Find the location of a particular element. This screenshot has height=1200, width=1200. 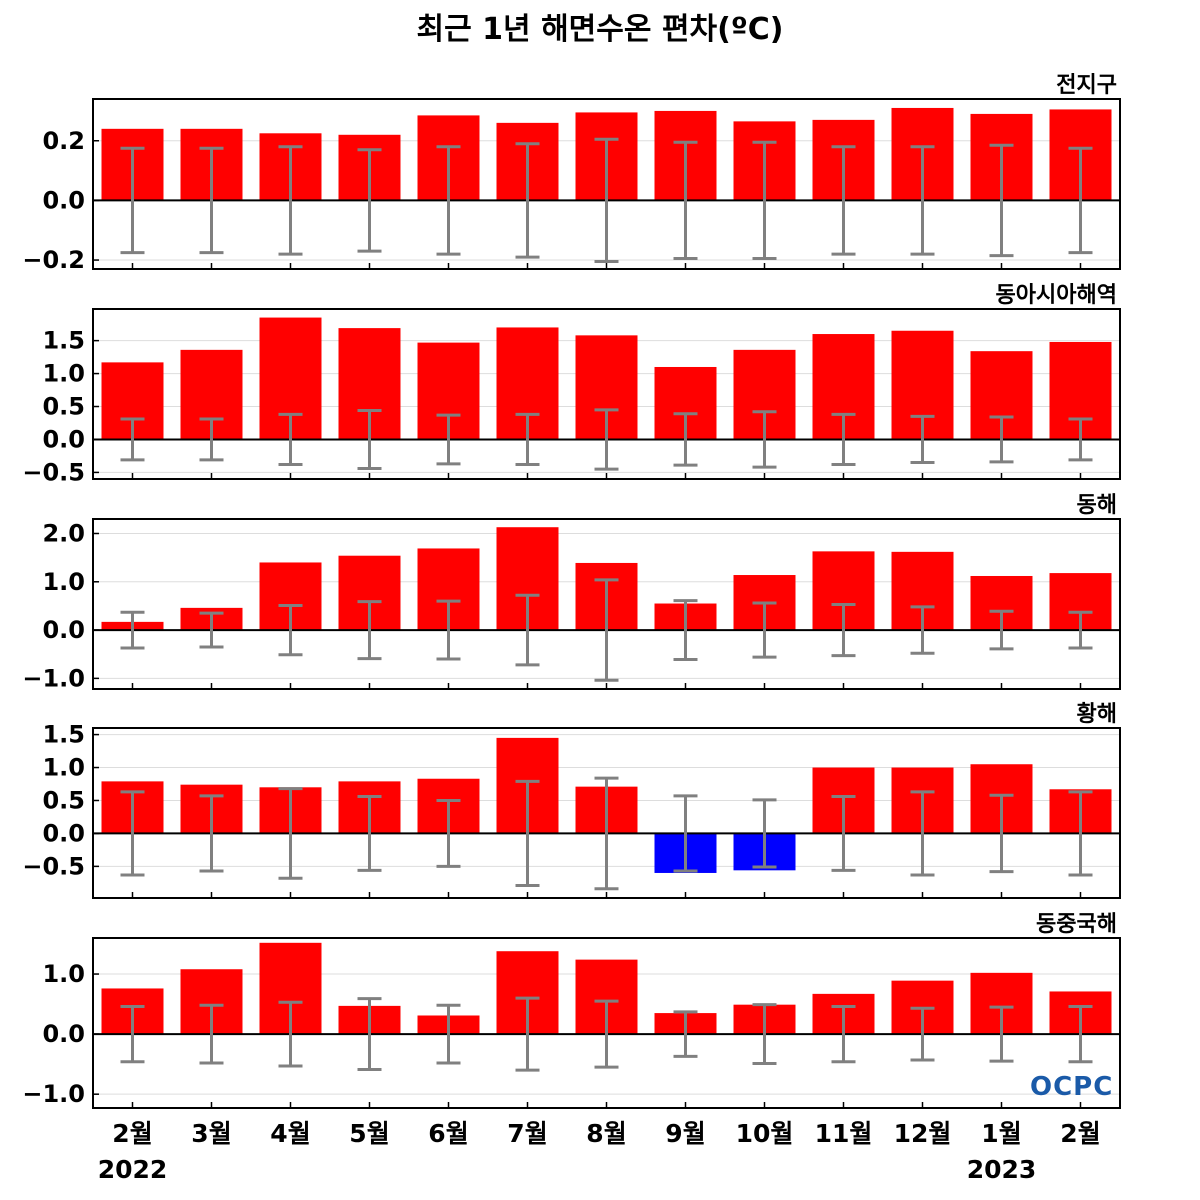

x-tick-label: 4월 is located at coordinates (290, 1133).